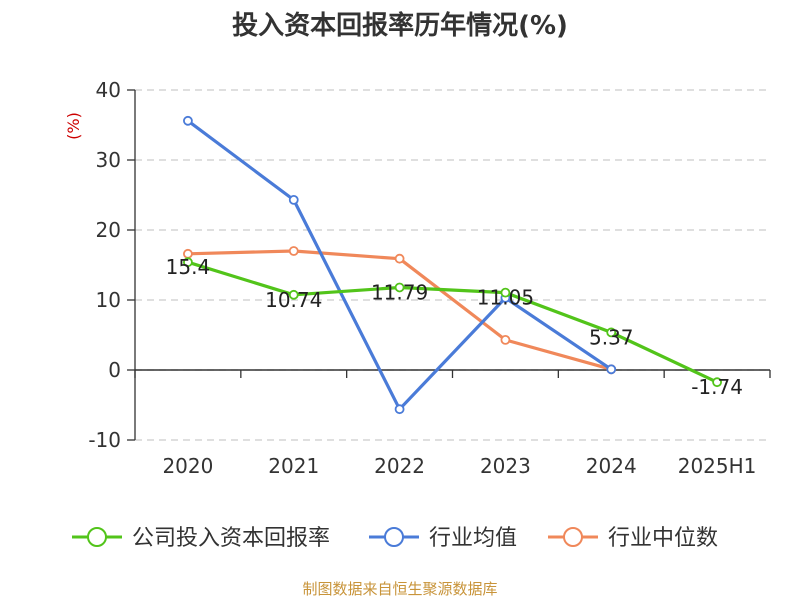 Image resolution: width=800 pixels, height=600 pixels. I want to click on x-tick-label: 2022, so click(399, 466).